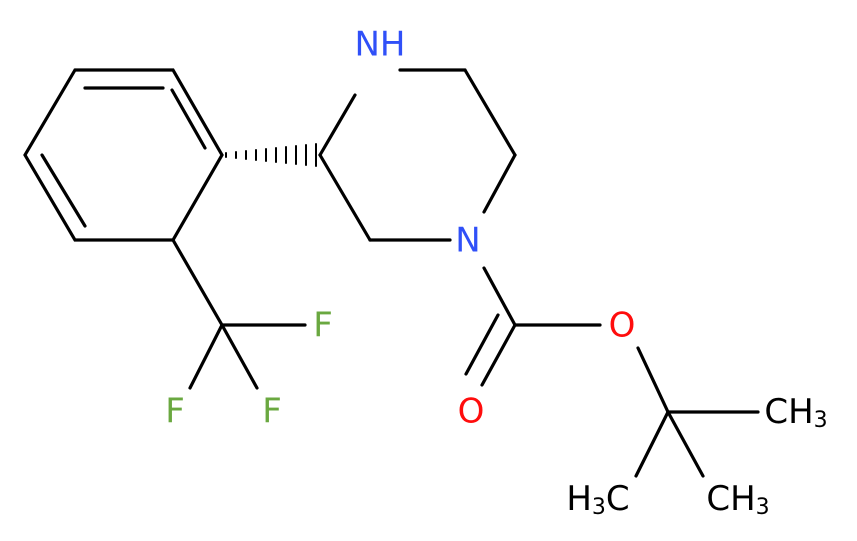 The width and height of the screenshot is (857, 541). Describe the element at coordinates (579, 499) in the screenshot. I see `label-part: H` at that location.